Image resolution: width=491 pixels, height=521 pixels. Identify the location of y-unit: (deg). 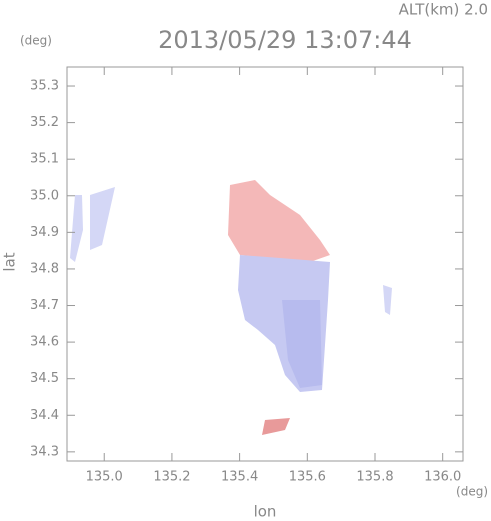
(36, 41).